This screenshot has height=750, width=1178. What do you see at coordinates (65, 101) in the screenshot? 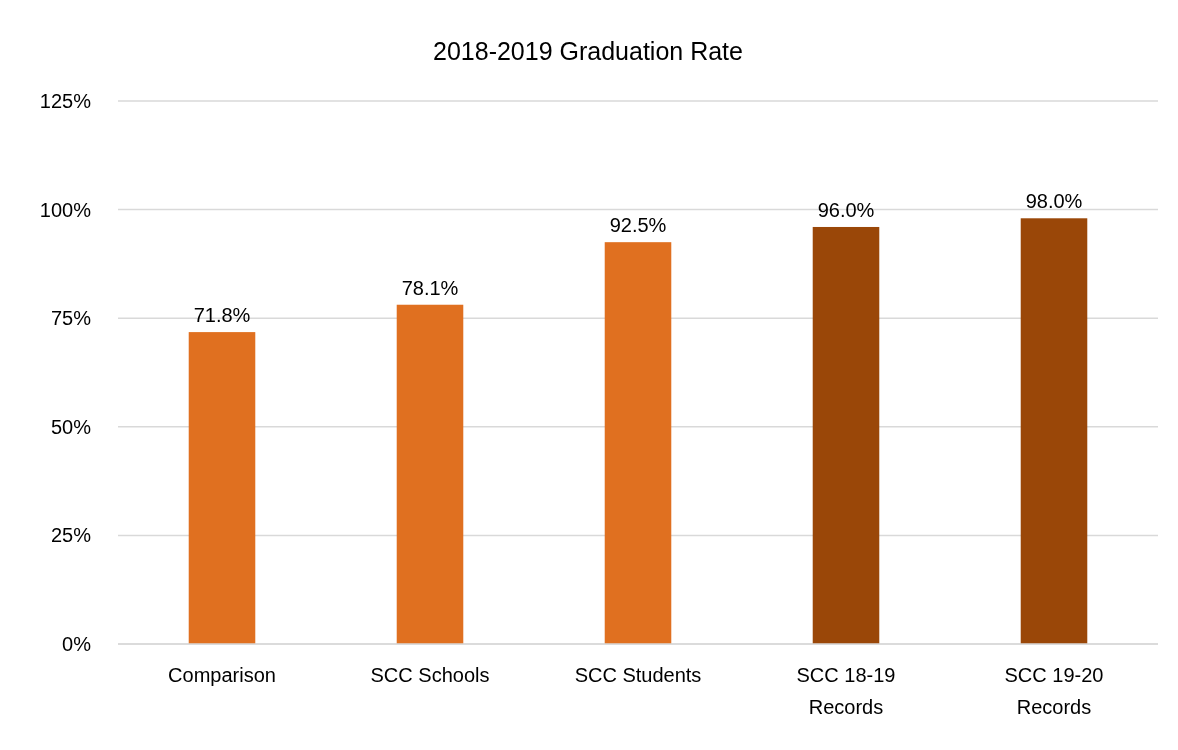
I see `y-tick-label: 125%` at bounding box center [65, 101].